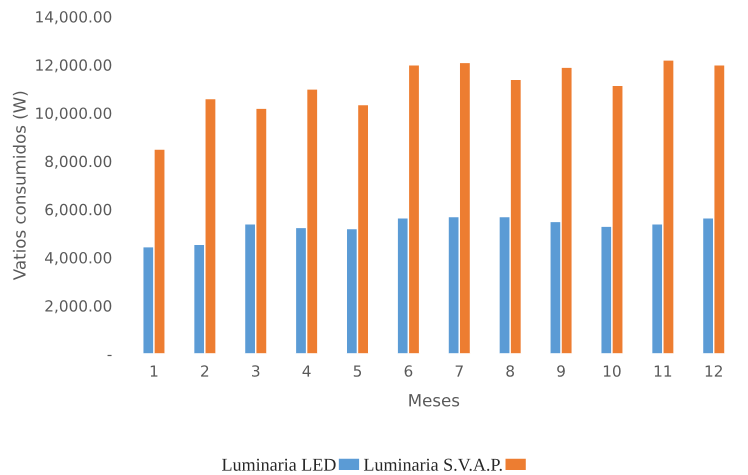 The width and height of the screenshot is (748, 475). What do you see at coordinates (279, 464) in the screenshot?
I see `legend-label: Luminaria LED` at bounding box center [279, 464].